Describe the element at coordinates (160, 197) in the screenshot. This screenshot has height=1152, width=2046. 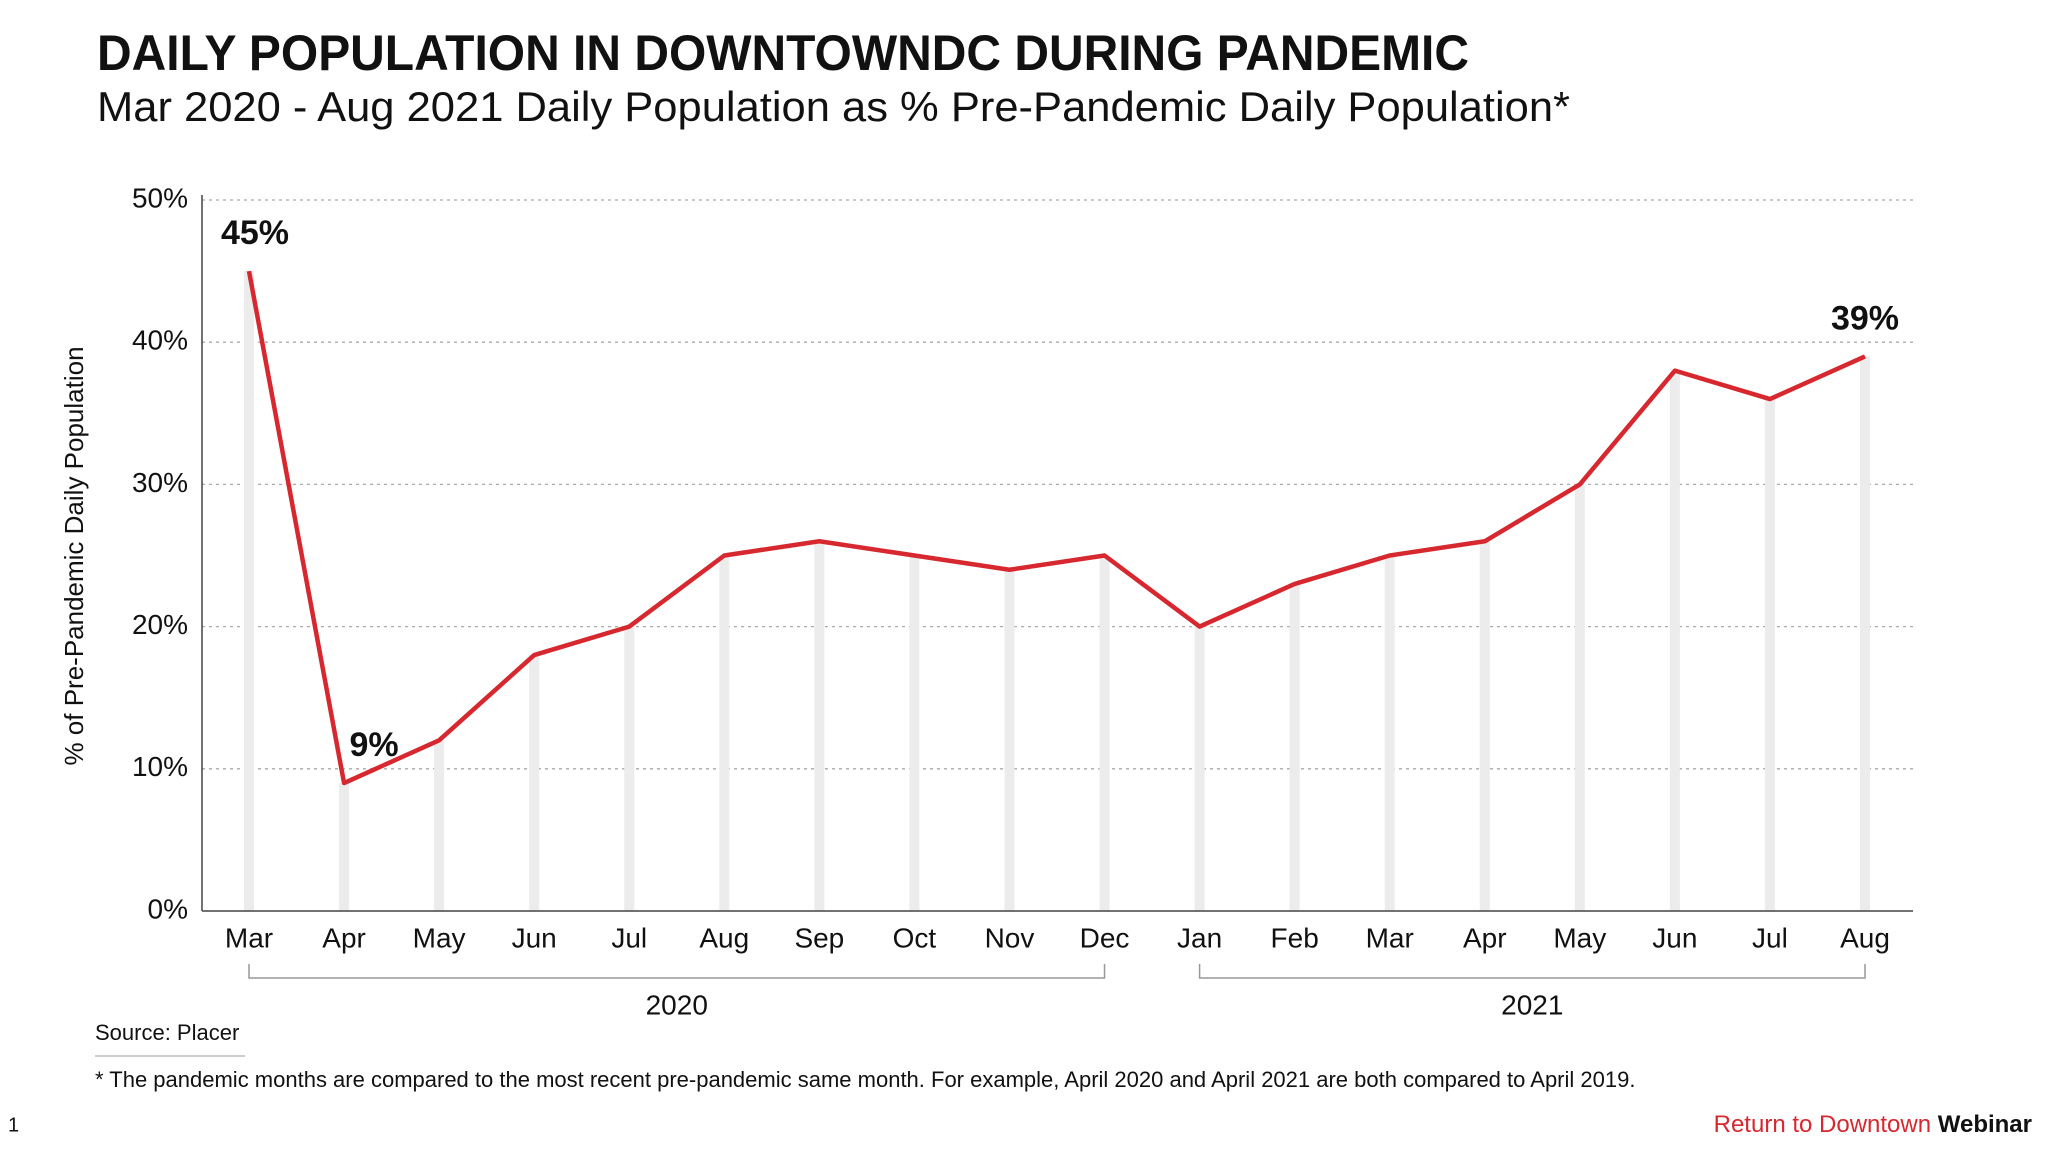
I see `y-tick-label: 50%` at that location.